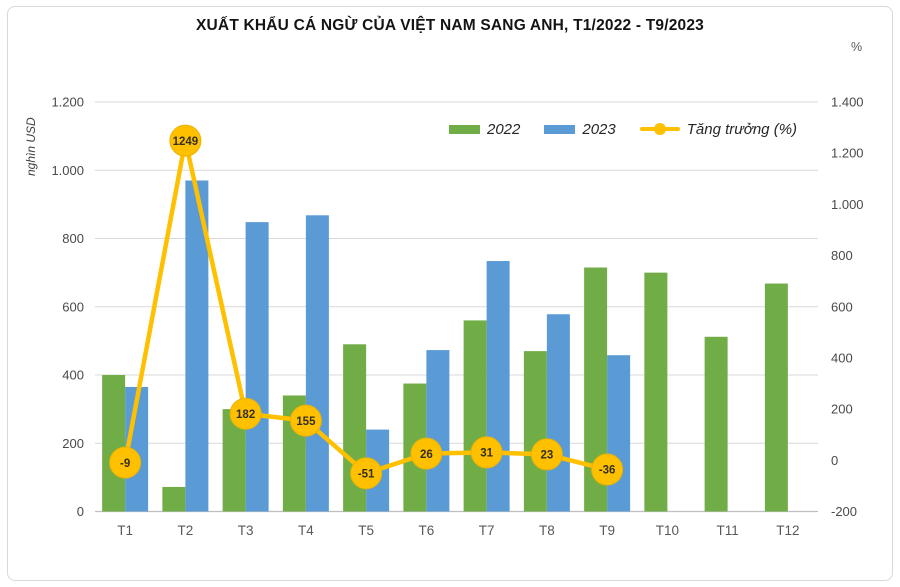 The width and height of the screenshot is (900, 587). I want to click on legend-line-sample-marker, so click(659, 129).